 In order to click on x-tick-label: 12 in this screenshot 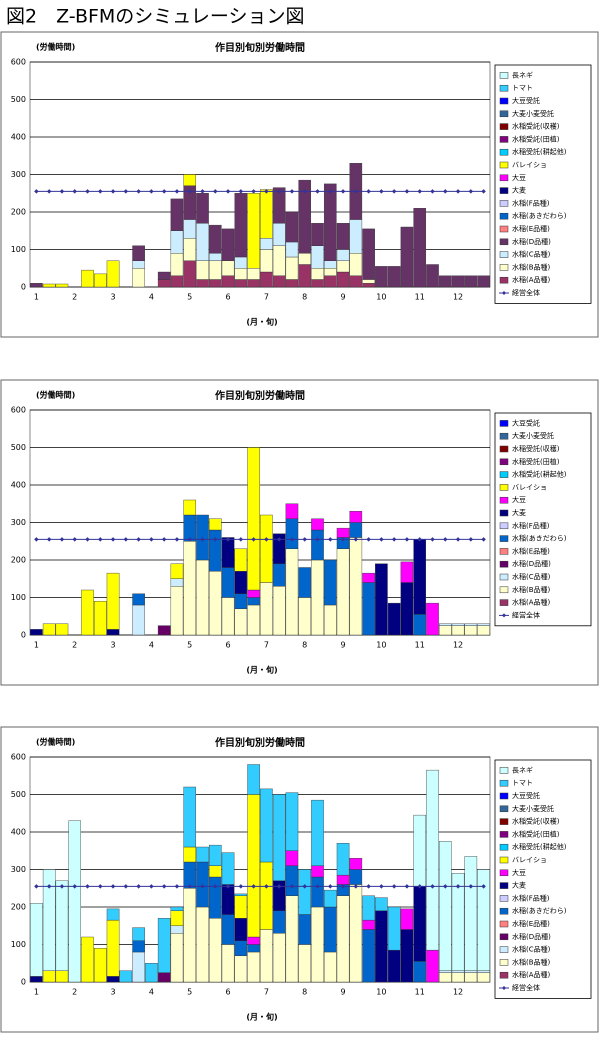, I will do `click(458, 645)`.